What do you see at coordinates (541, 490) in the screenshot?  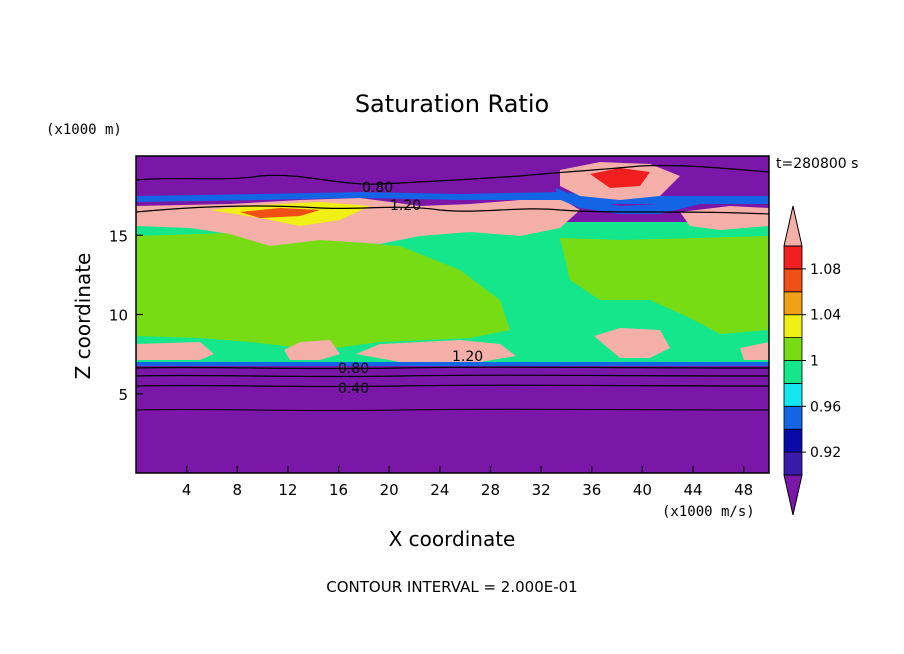 I see `x-tick-label: 32` at bounding box center [541, 490].